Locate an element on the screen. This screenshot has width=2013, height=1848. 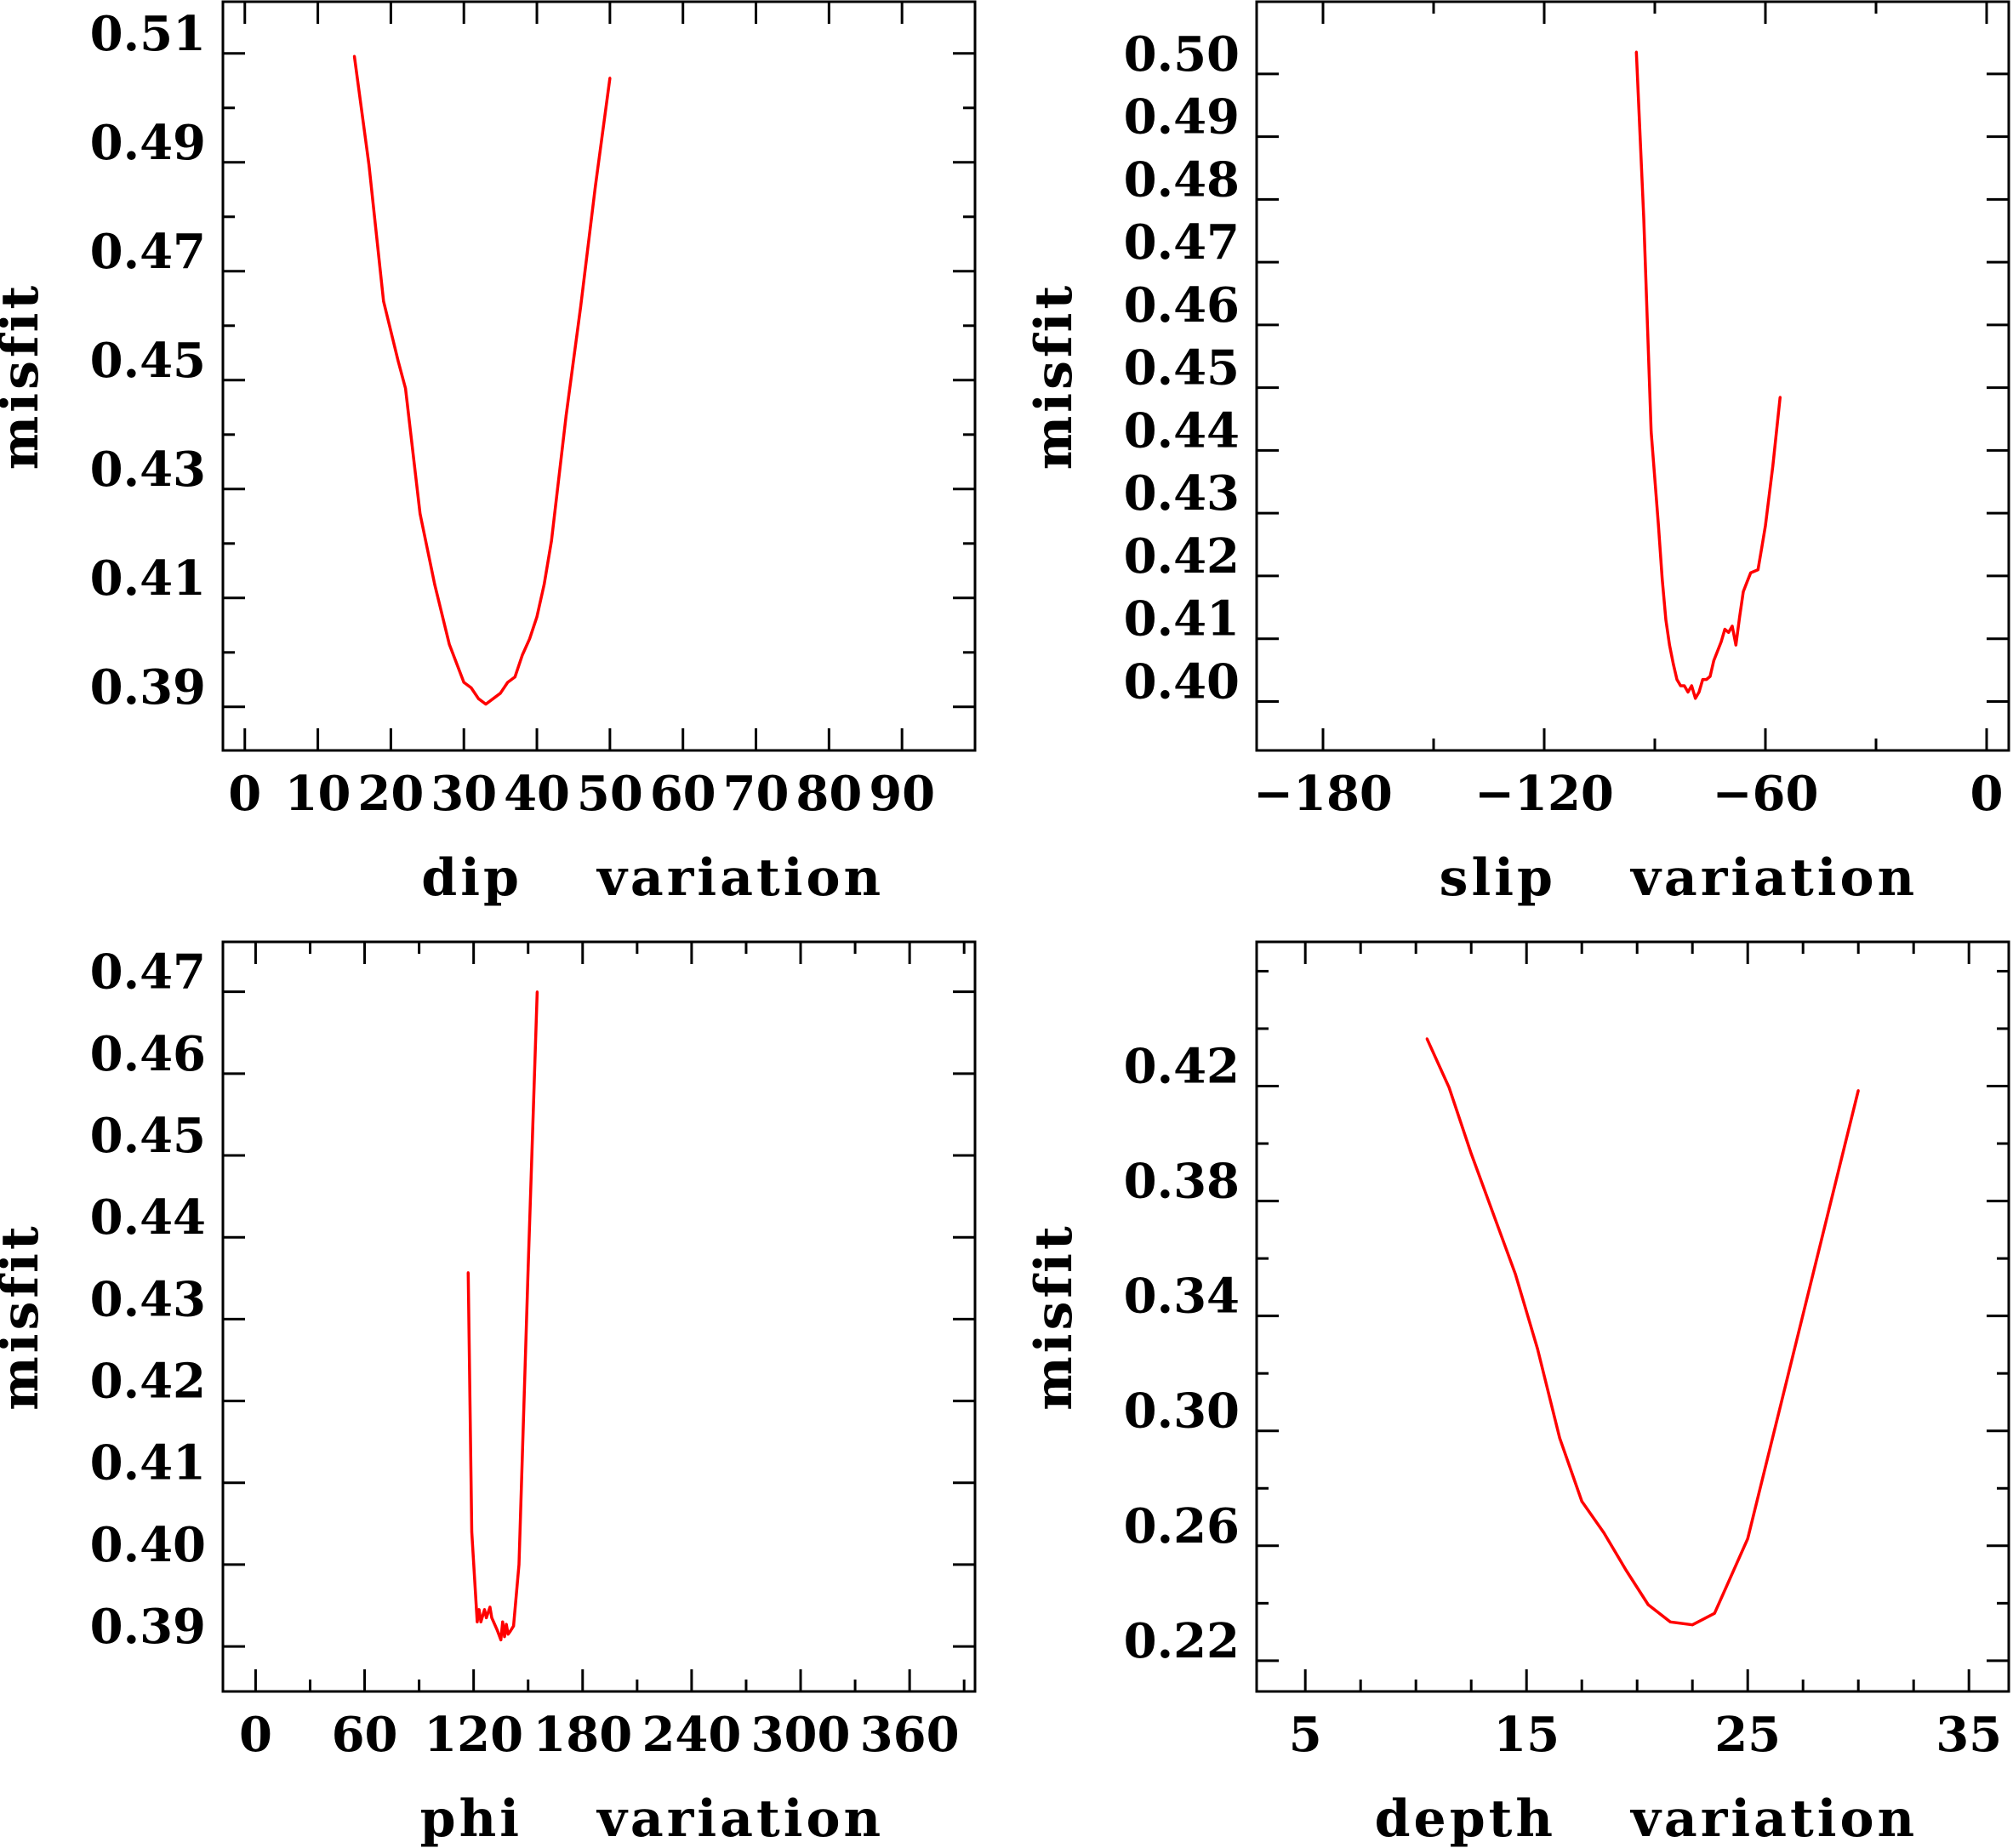
x-tick-label: 50 is located at coordinates (610, 794).